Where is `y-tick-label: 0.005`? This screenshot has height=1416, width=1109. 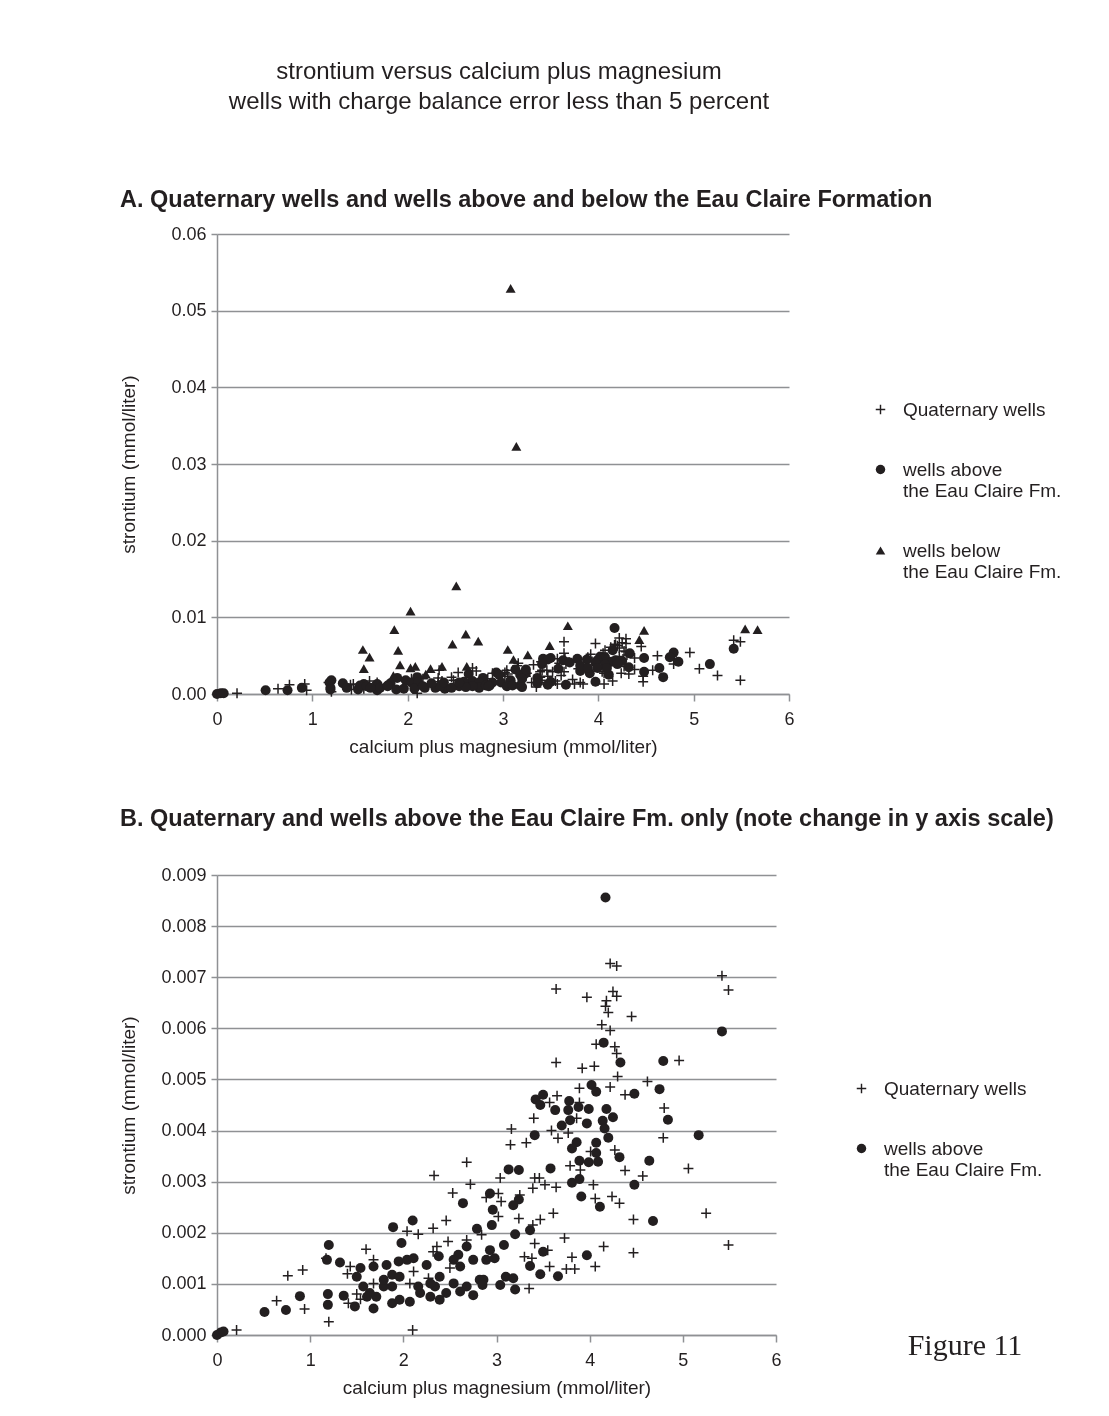
y-tick-label: 0.005 is located at coordinates (184, 1078).